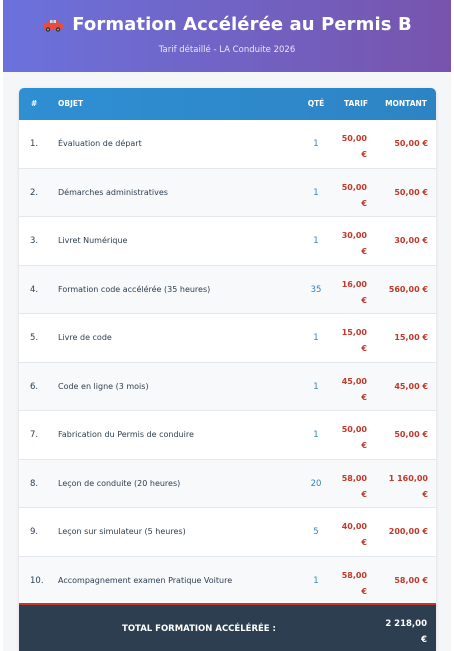 Image resolution: width=454 pixels, height=651 pixels. What do you see at coordinates (316, 103) in the screenshot?
I see `column-header-qte: QTÉ` at bounding box center [316, 103].